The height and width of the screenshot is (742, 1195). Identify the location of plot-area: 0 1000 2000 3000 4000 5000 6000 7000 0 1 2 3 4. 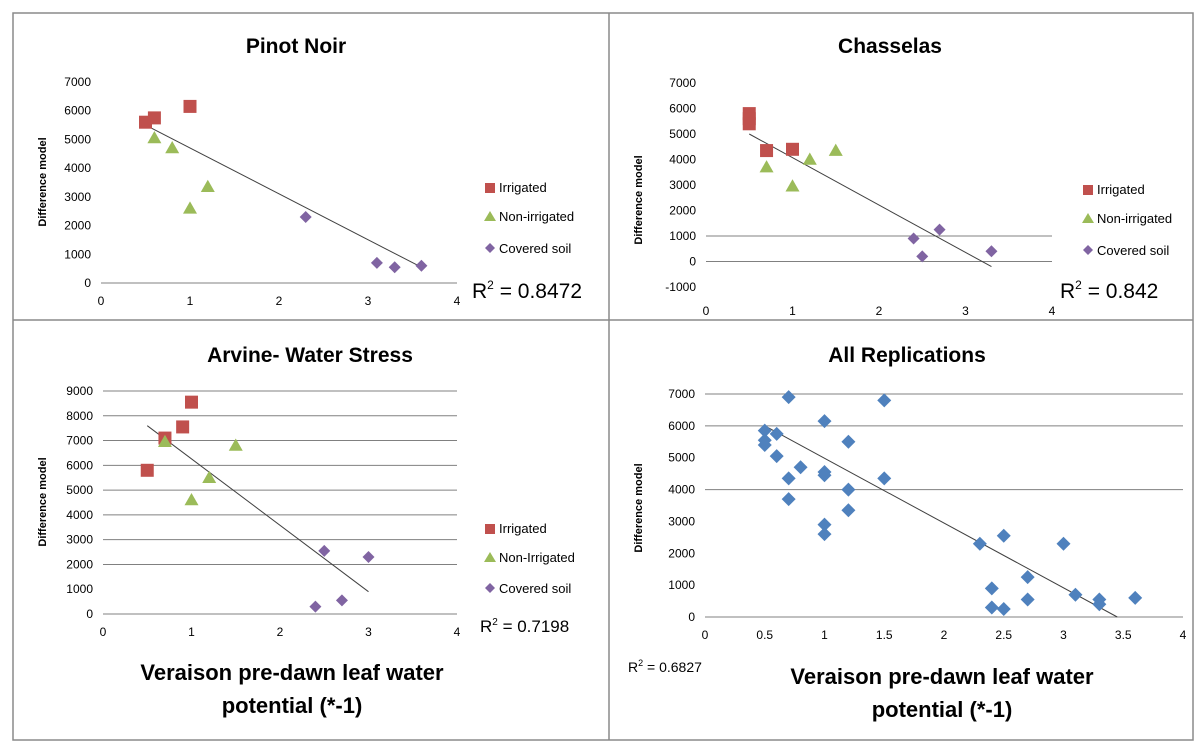
(262, 191).